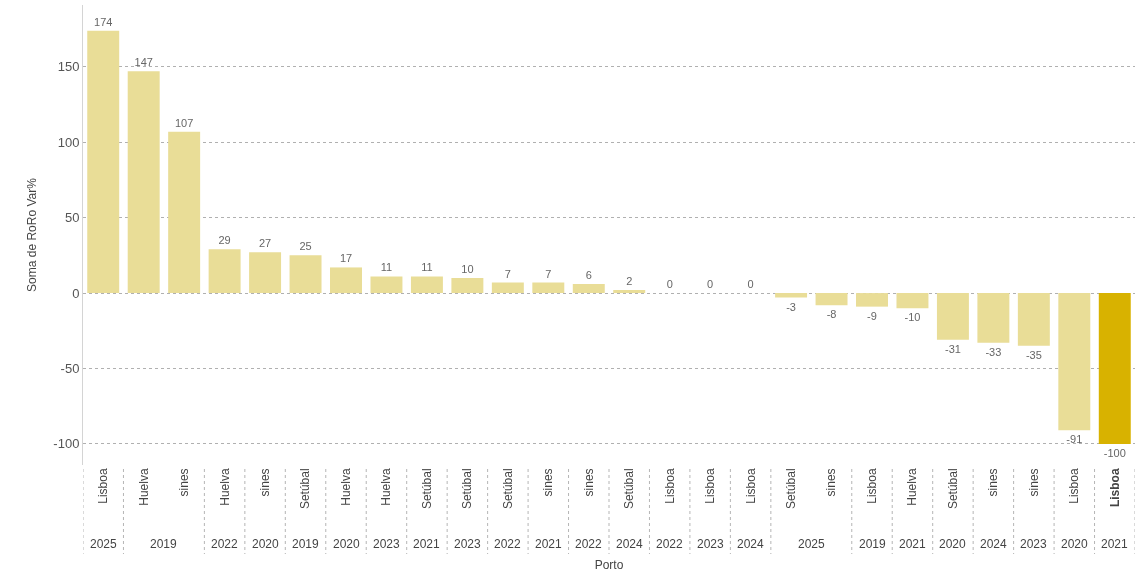 Image resolution: width=1135 pixels, height=573 pixels. I want to click on y-tick-label: -100, so click(66, 444).